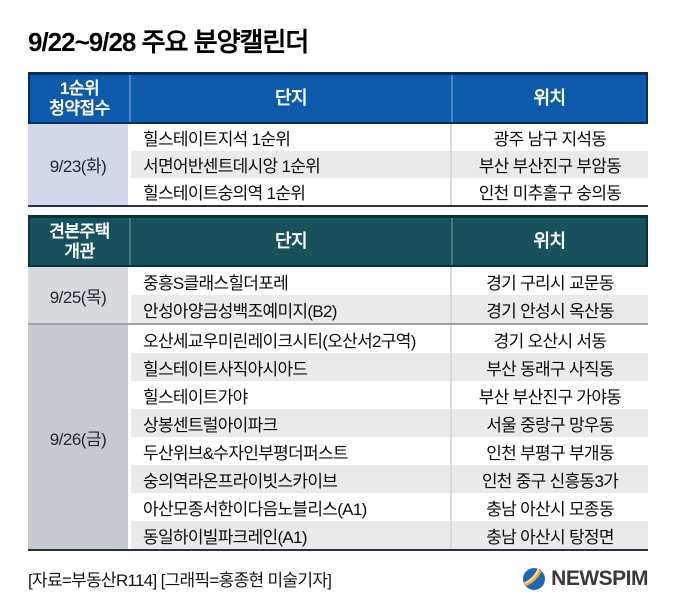 Image resolution: width=680 pixels, height=614 pixels. I want to click on complex-cell: 두산위브&수자인부평더퍼스트, so click(246, 453).